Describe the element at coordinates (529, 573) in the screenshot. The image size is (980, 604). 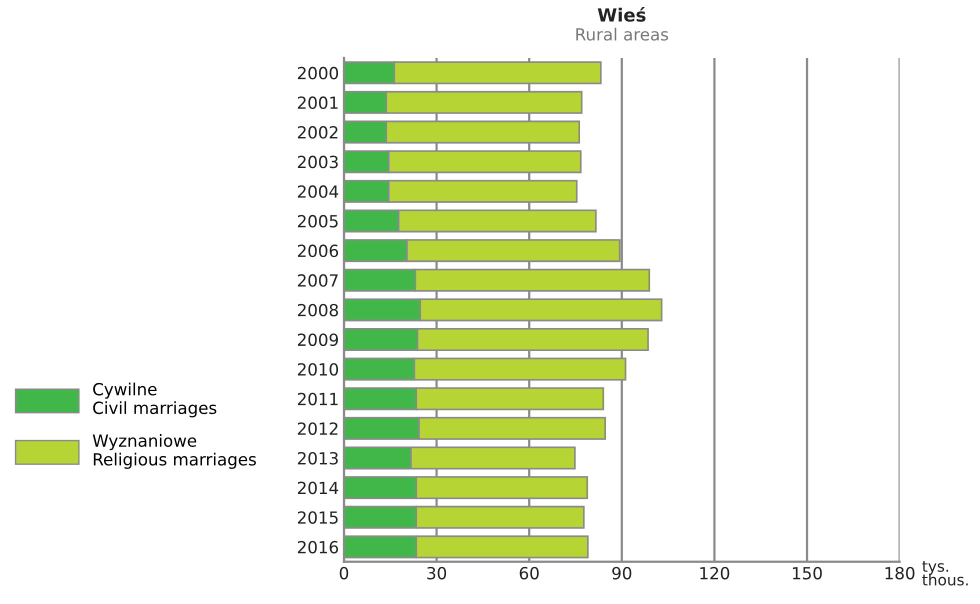
I see `x-tick-label: 60` at that location.